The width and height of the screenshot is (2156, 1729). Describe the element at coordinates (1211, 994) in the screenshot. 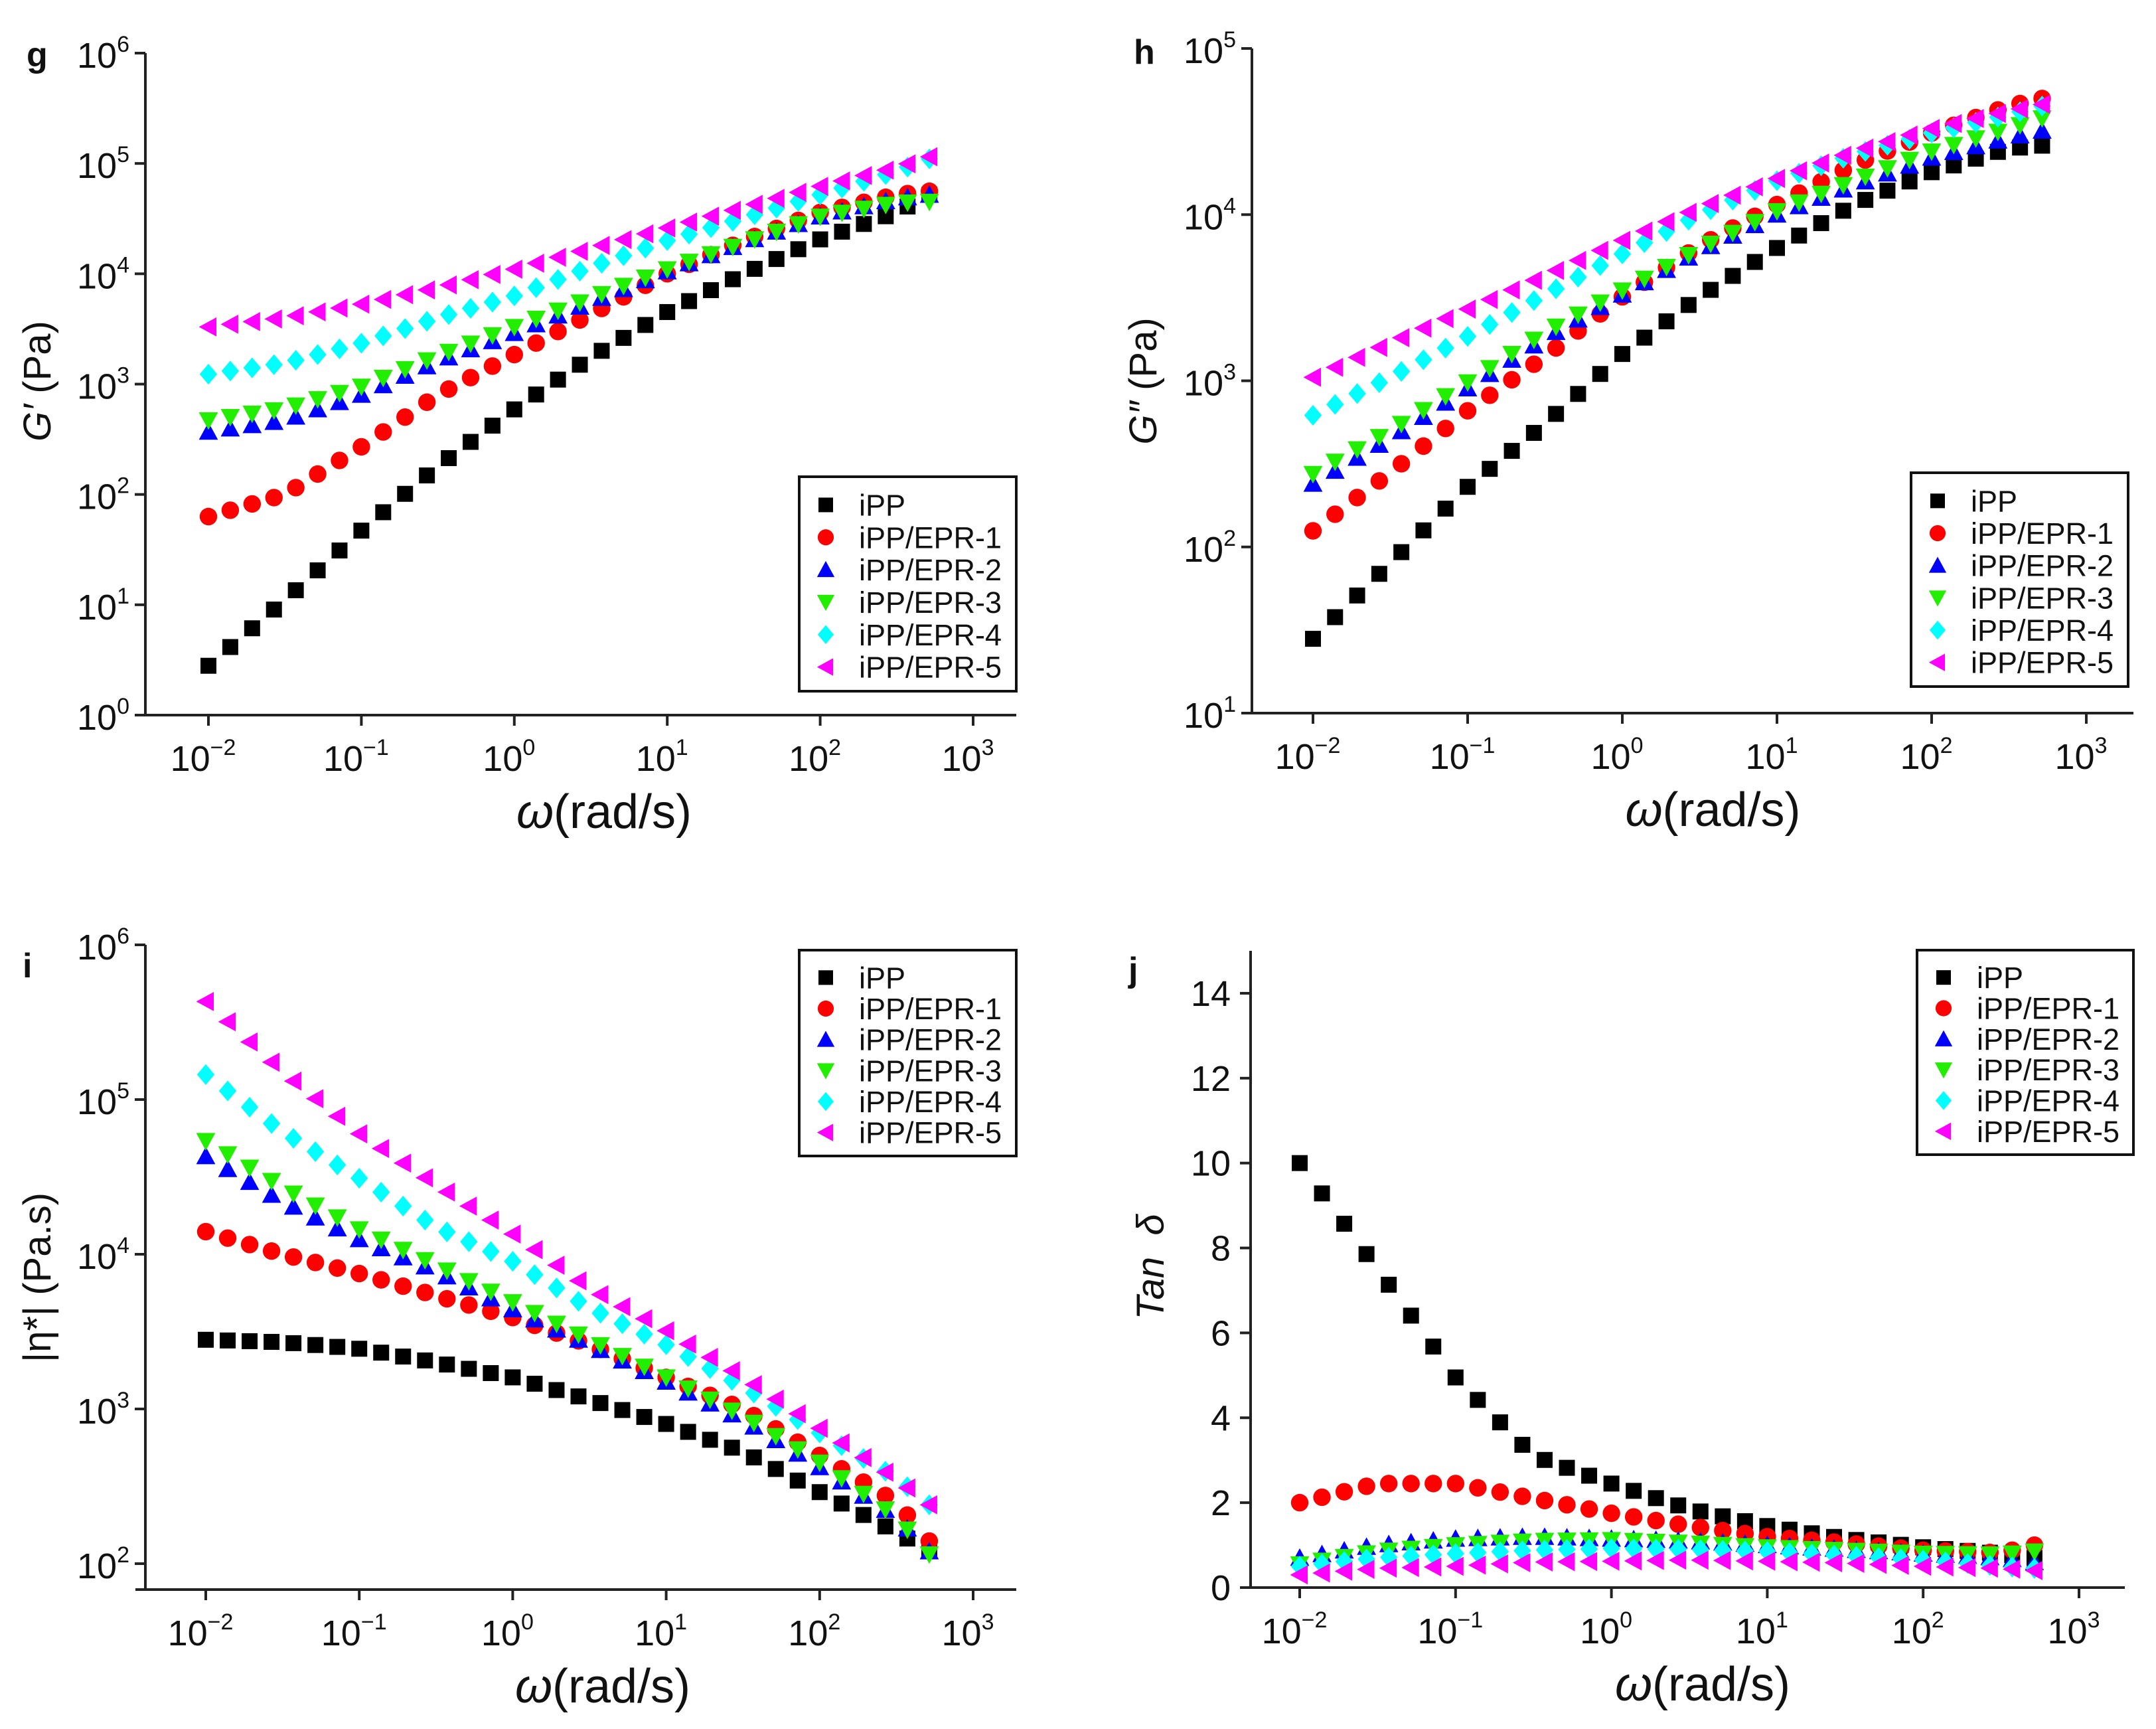

I see `tick-base: 14` at that location.